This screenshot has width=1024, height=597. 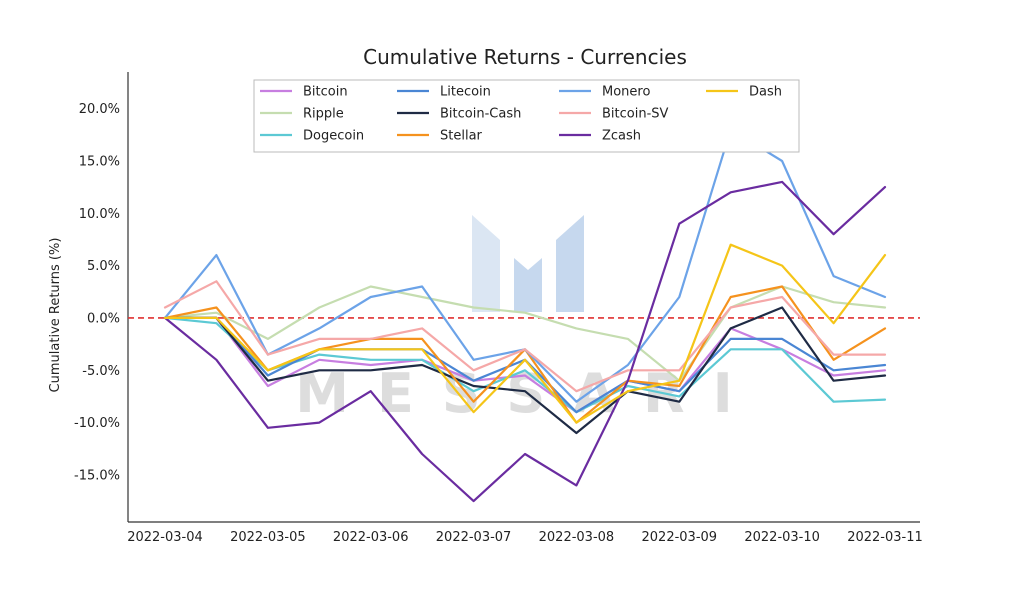 What do you see at coordinates (680, 537) in the screenshot?
I see `x-tick-label: 2022-03-09` at bounding box center [680, 537].